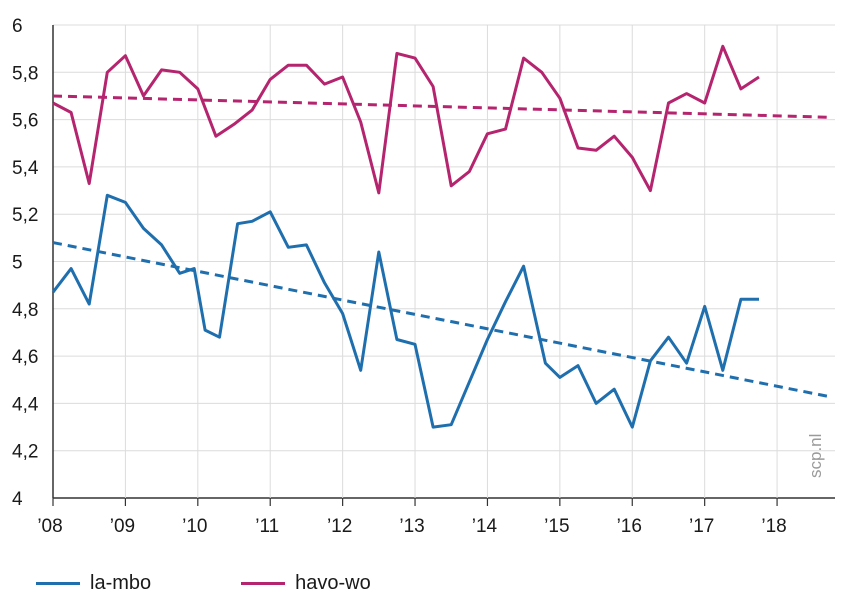  I want to click on y-tick-label: 5,2, so click(25, 215).